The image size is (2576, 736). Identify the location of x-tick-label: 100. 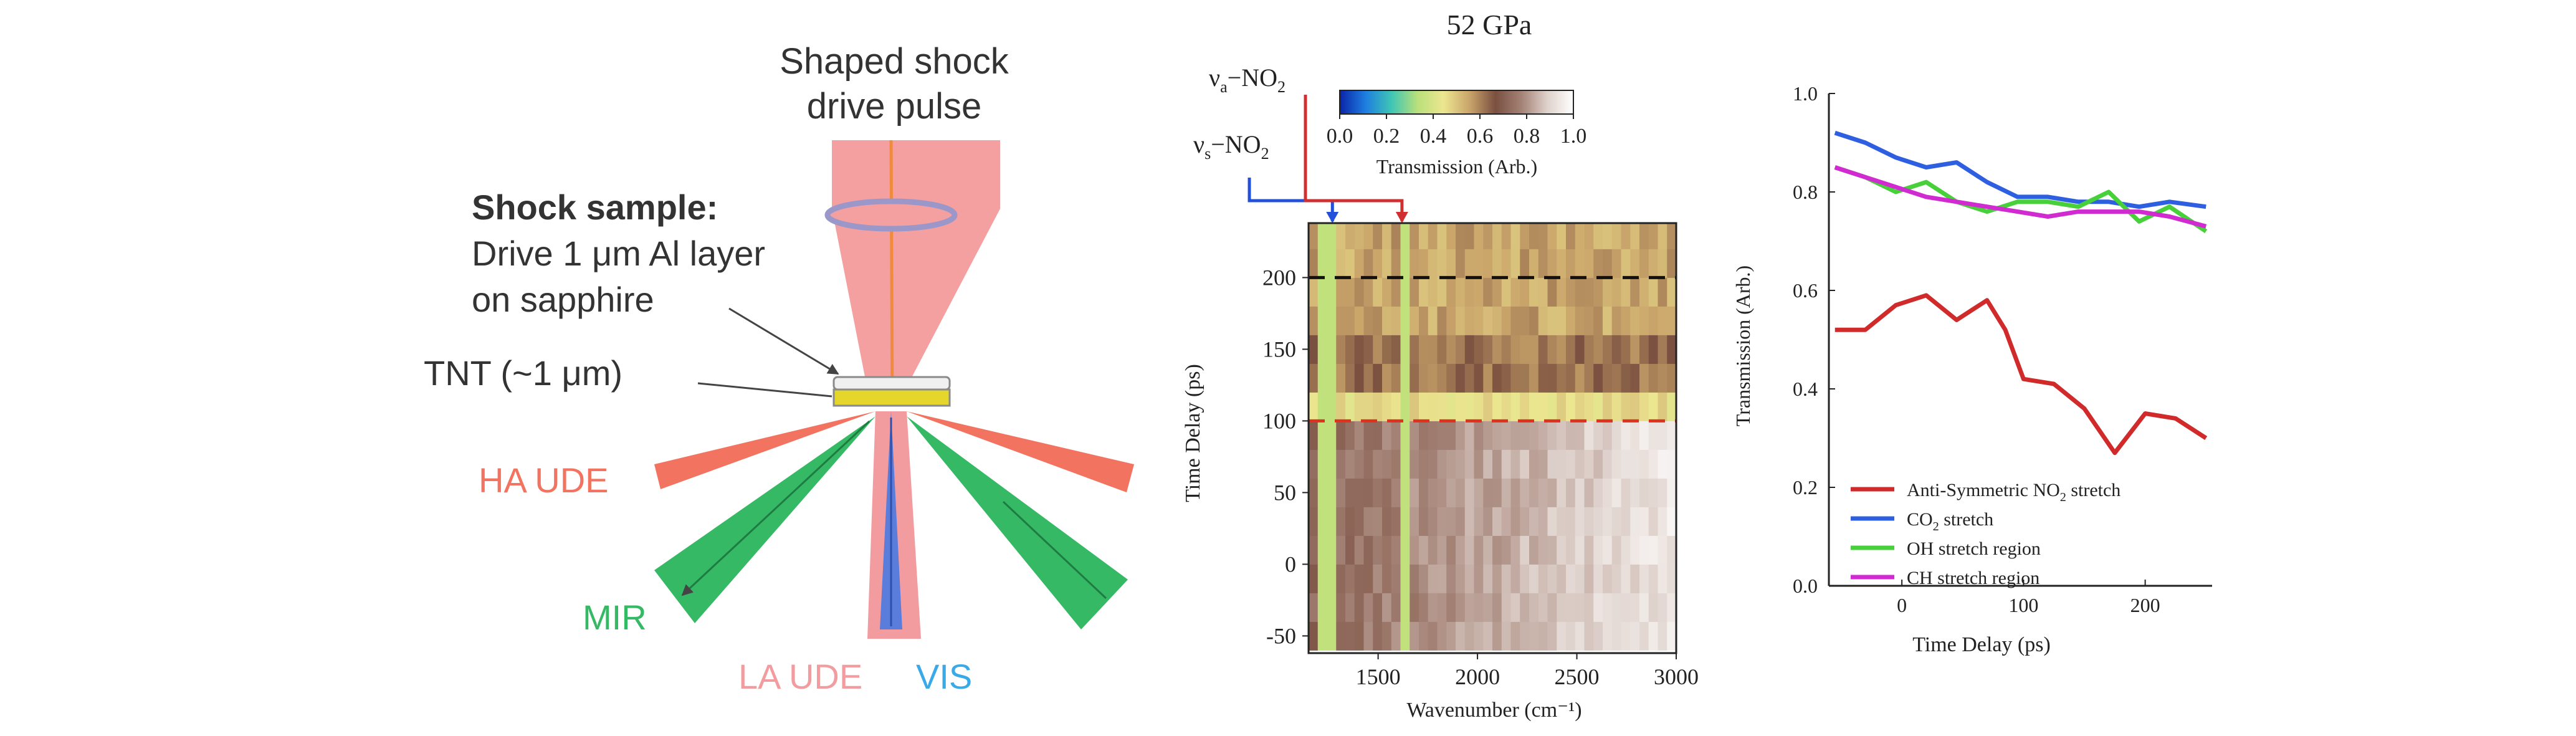
(2023, 605).